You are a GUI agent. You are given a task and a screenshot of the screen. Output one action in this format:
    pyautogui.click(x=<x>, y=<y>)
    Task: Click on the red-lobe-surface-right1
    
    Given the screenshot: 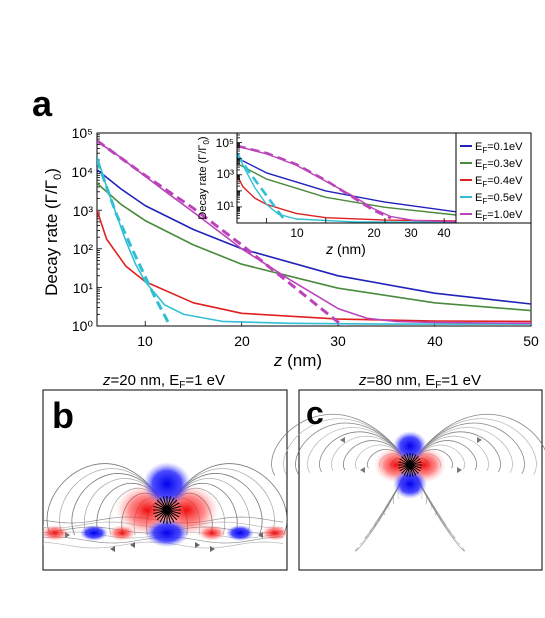 What is the action you would take?
    pyautogui.click(x=274, y=533)
    